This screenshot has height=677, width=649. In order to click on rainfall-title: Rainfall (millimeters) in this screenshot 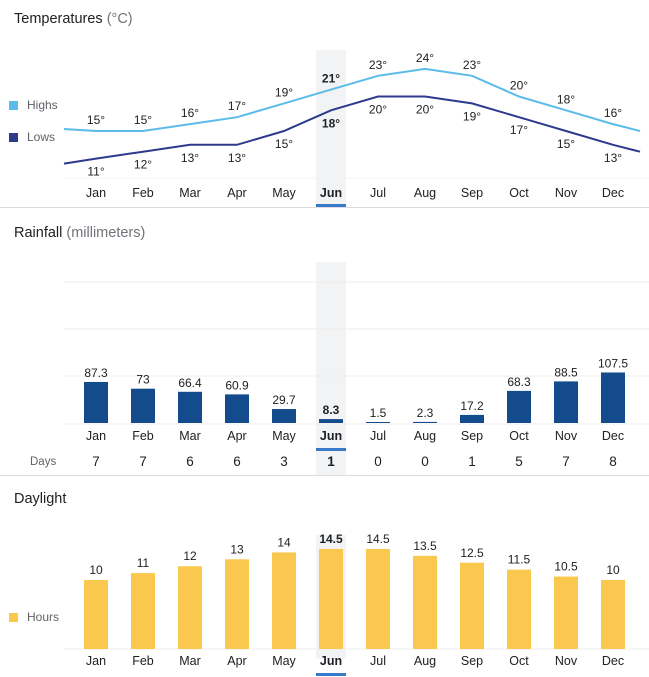, I will do `click(79, 233)`.